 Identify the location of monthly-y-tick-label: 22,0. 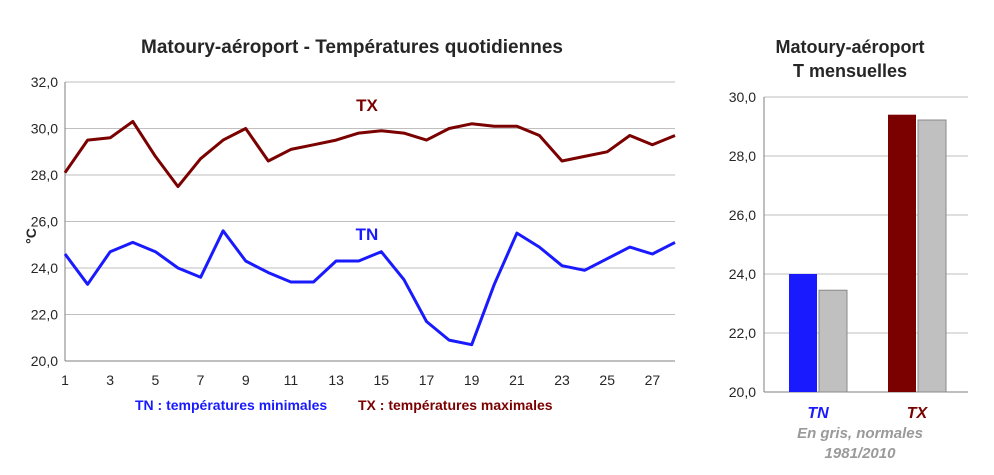
(742, 333).